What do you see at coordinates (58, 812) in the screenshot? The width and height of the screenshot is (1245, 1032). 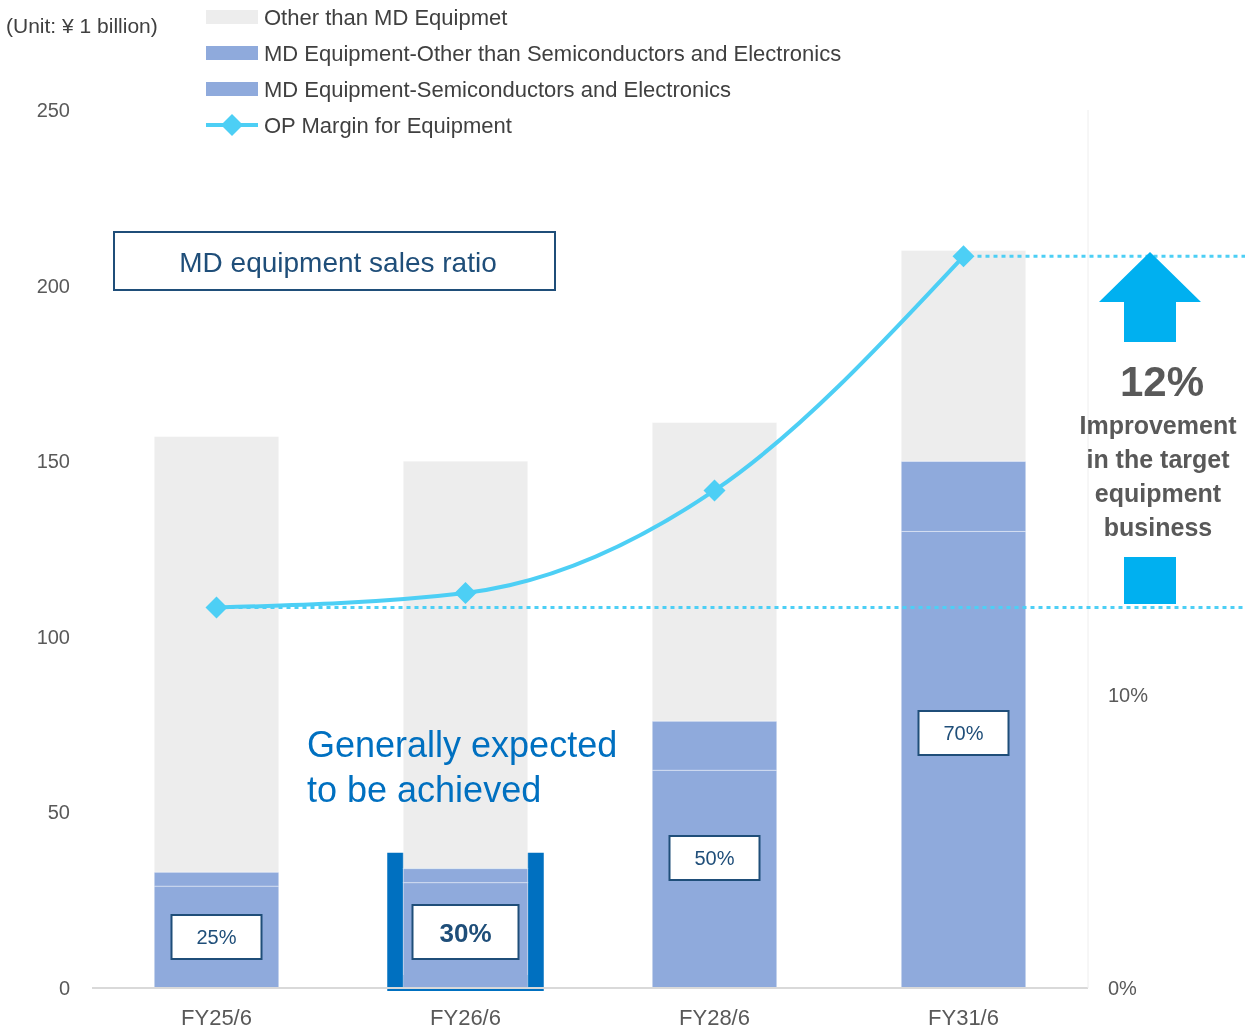 I see `y-tick-label: 50` at bounding box center [58, 812].